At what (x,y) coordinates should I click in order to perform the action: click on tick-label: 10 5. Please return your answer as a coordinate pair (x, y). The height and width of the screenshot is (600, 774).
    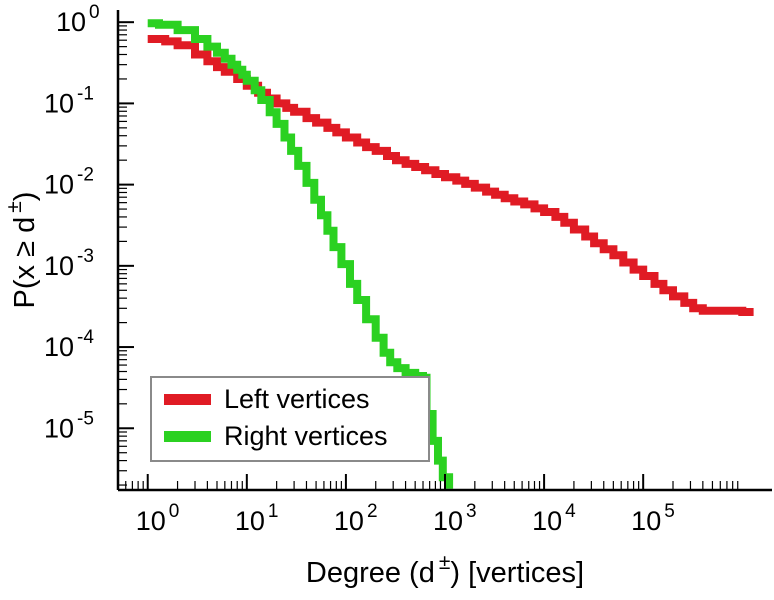
    Looking at the image, I should click on (653, 518).